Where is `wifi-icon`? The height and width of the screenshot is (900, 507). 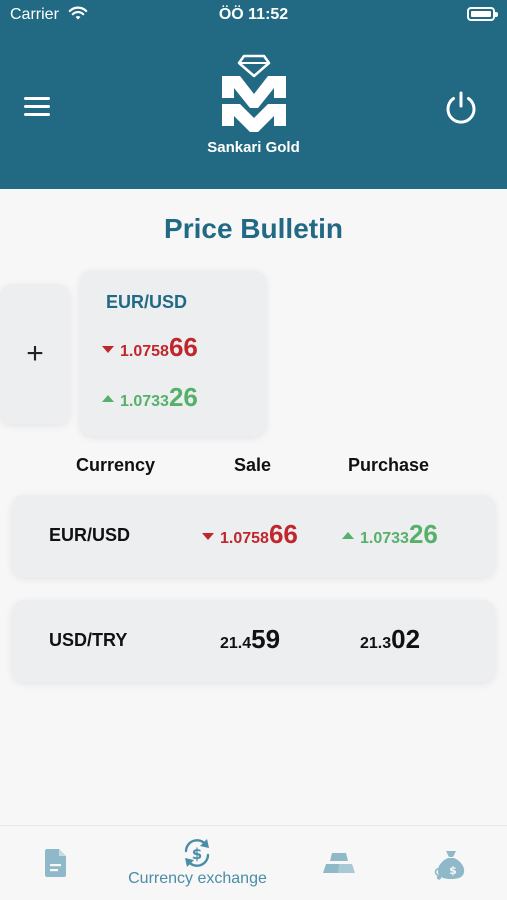
wifi-icon is located at coordinates (78, 13).